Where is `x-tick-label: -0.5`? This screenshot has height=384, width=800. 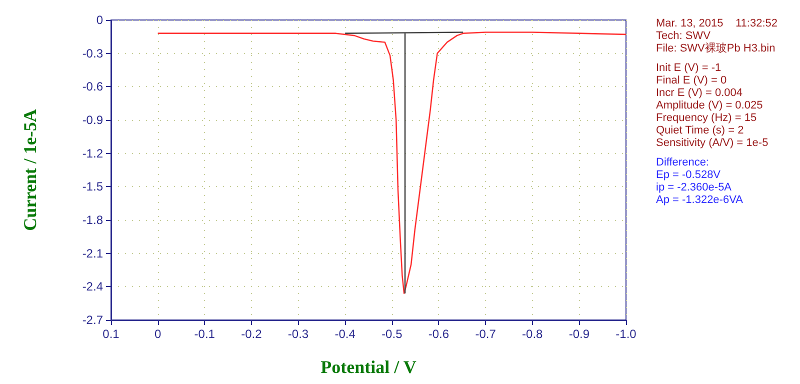 x-tick-label: -0.5 is located at coordinates (392, 334).